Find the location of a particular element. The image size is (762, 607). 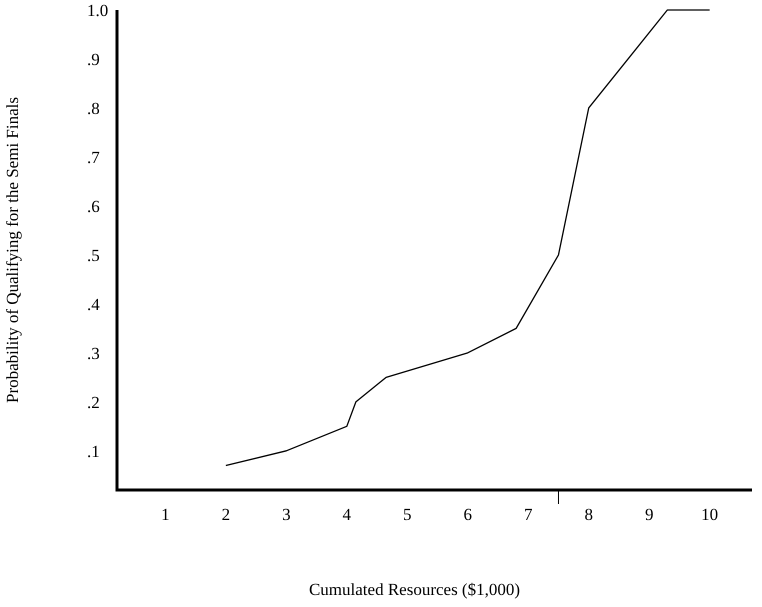

x-tick-label: 5 is located at coordinates (407, 514).